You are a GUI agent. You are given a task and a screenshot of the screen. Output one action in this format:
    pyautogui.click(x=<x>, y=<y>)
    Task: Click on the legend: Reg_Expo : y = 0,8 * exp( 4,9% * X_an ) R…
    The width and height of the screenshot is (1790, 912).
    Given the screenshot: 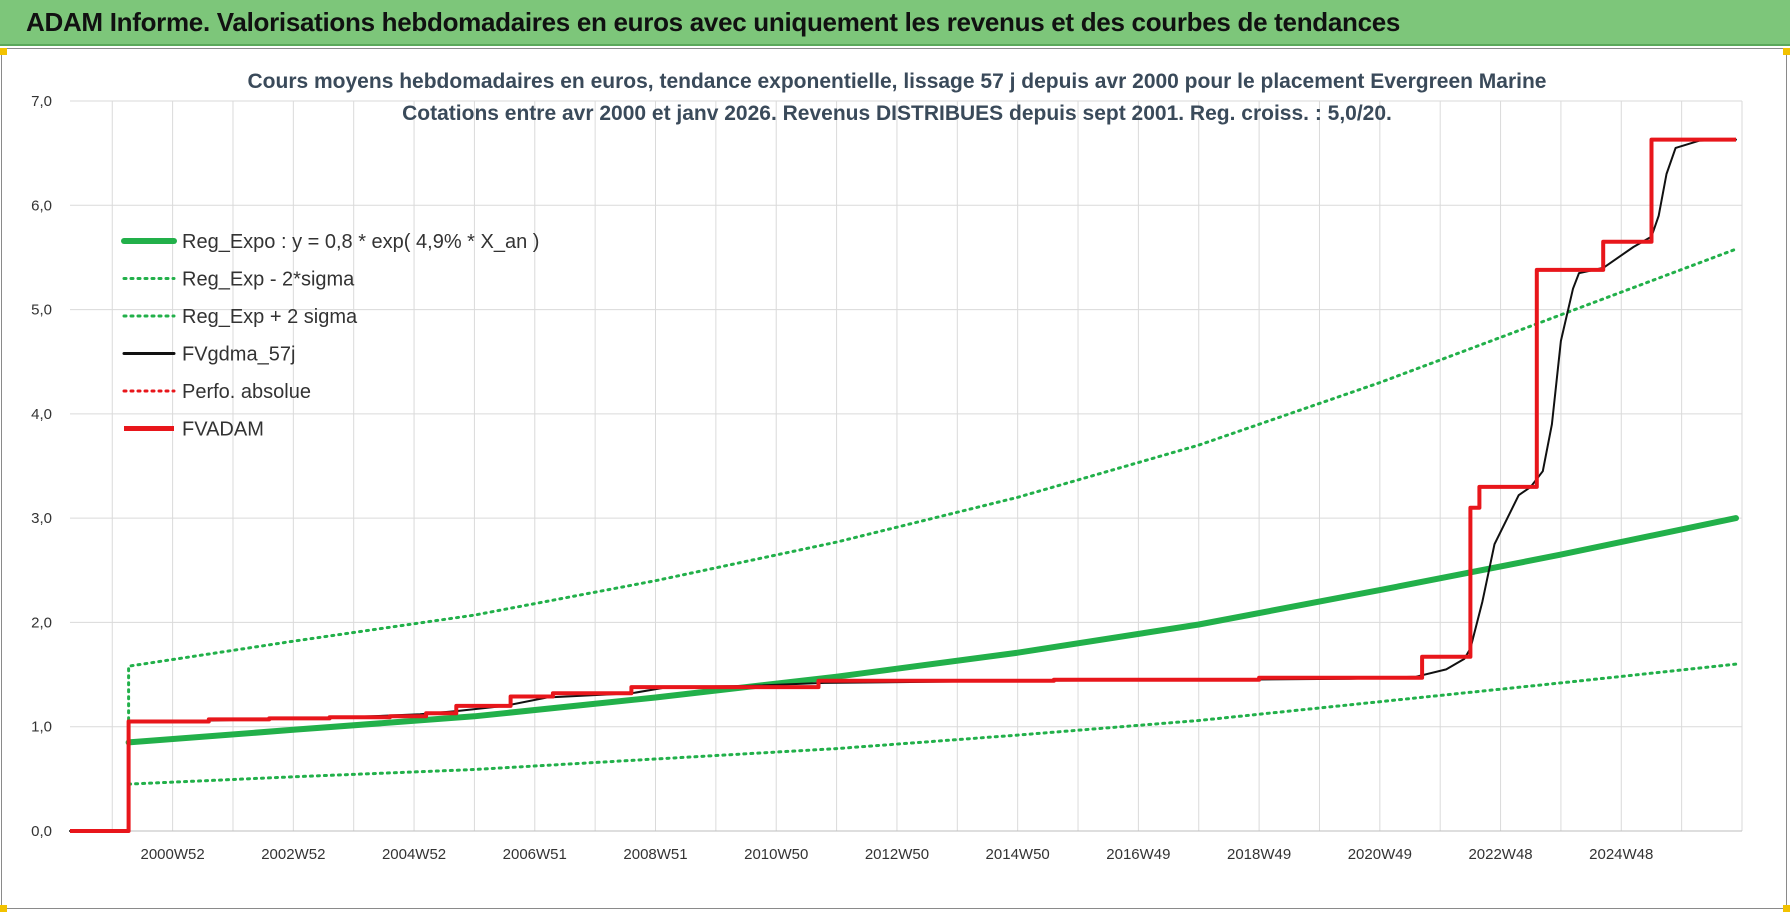 What is the action you would take?
    pyautogui.click(x=330, y=336)
    